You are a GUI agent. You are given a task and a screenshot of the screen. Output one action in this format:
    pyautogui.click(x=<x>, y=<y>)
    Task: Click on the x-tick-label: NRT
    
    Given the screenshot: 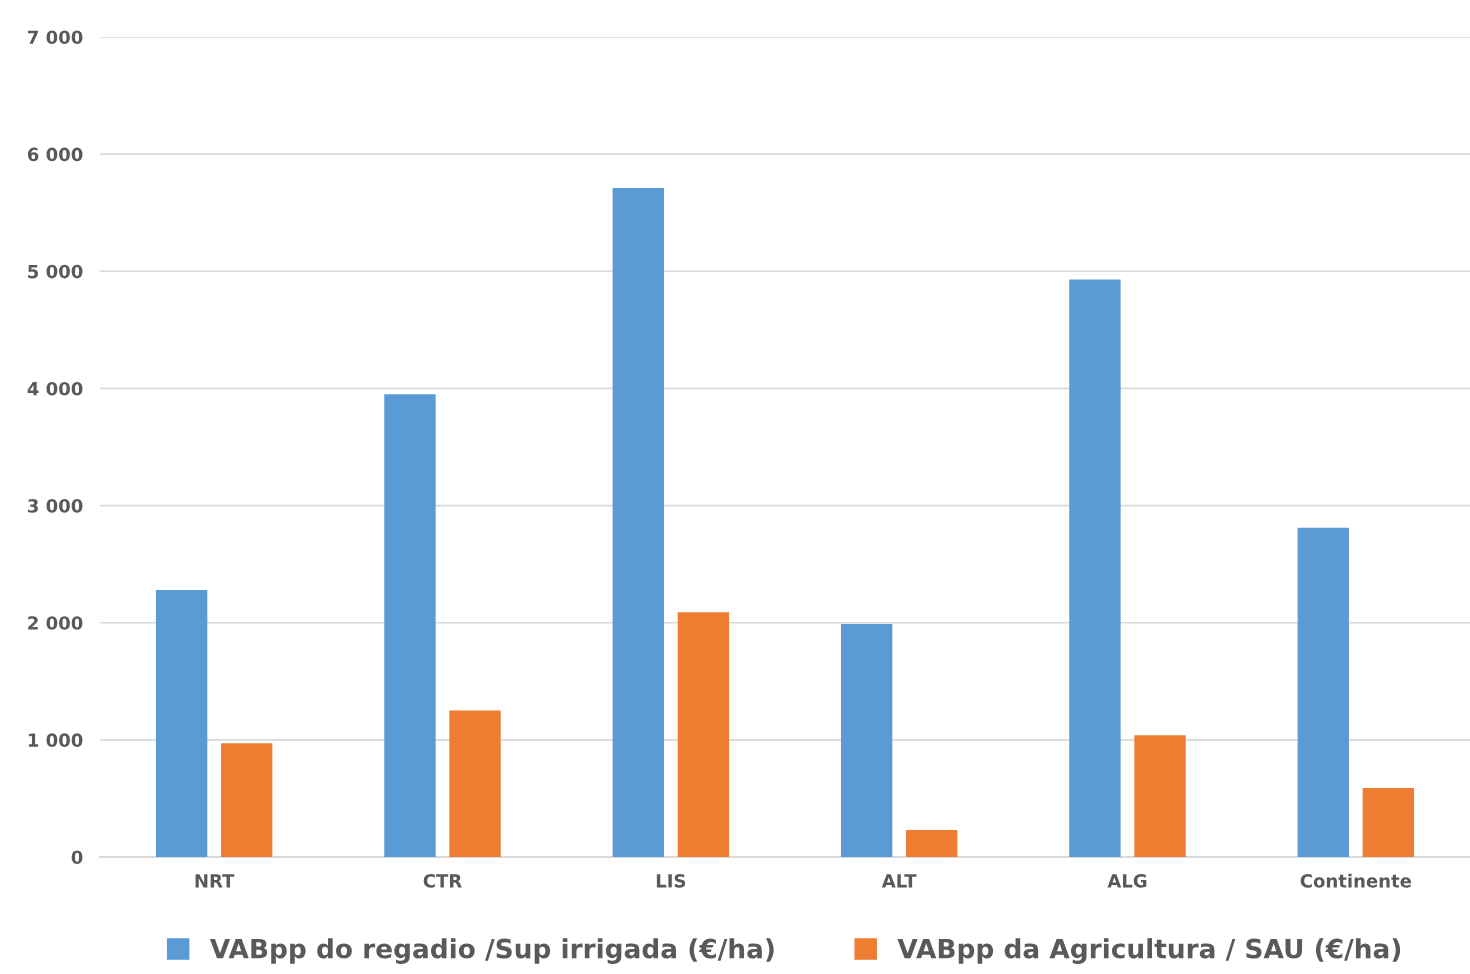 What is the action you would take?
    pyautogui.click(x=215, y=881)
    